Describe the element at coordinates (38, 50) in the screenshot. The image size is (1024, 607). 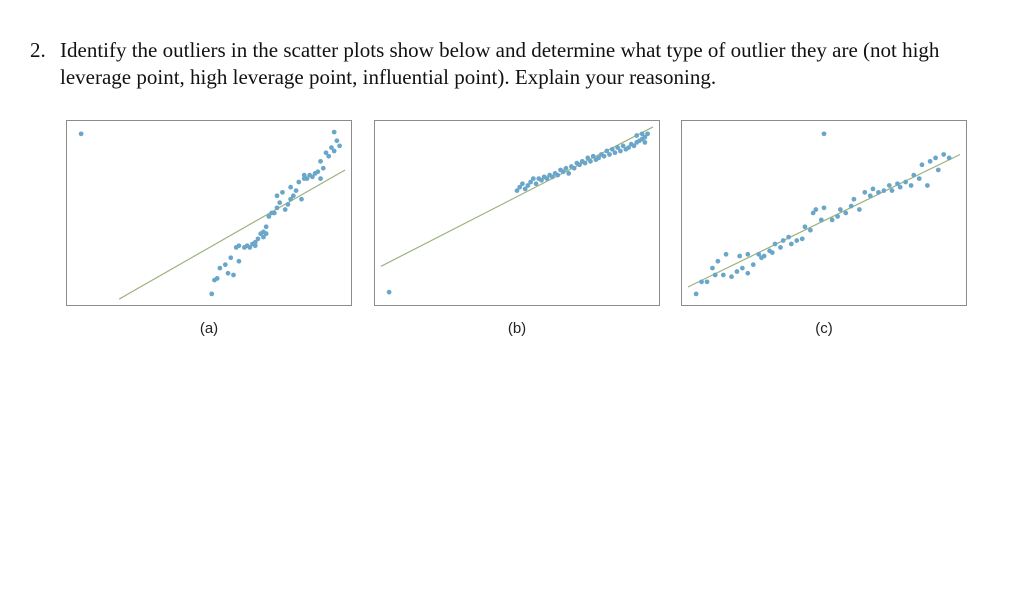
I see `question-number: 2.` at that location.